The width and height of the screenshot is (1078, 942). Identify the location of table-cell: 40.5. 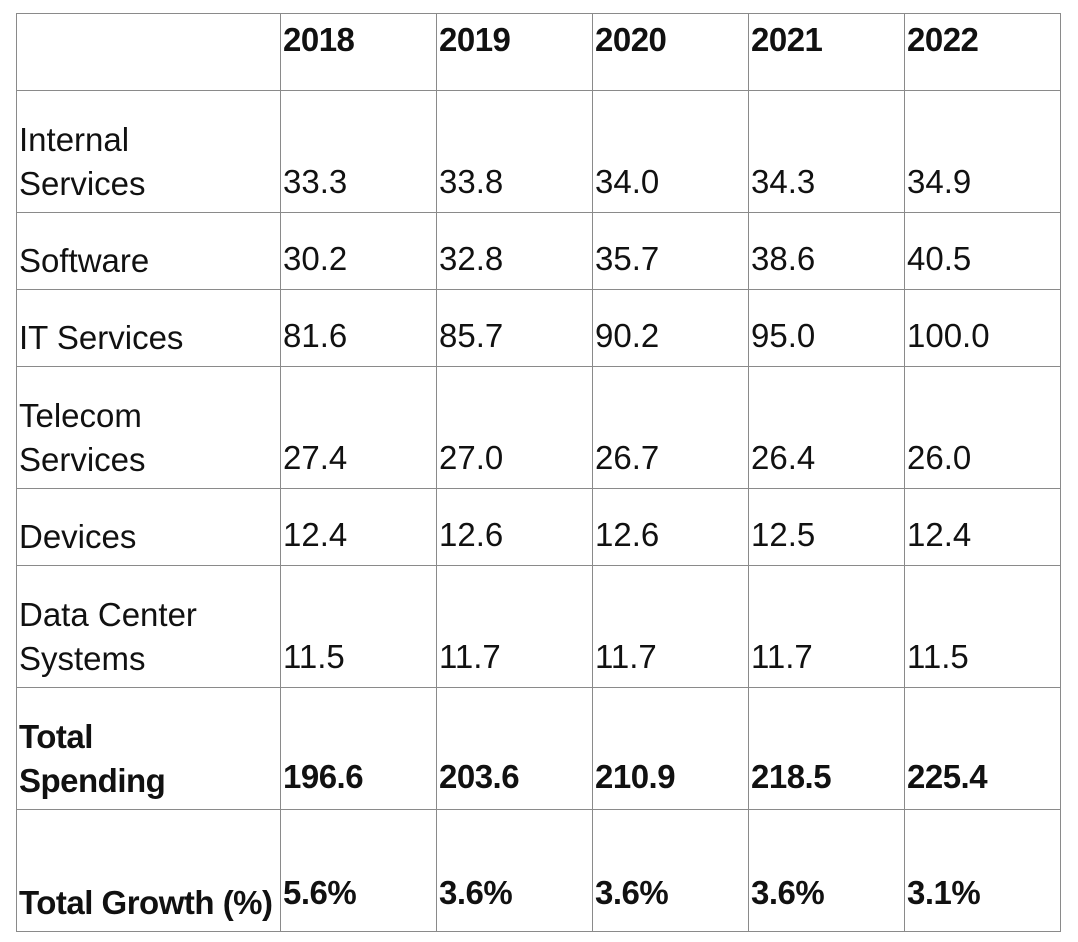
(982, 251).